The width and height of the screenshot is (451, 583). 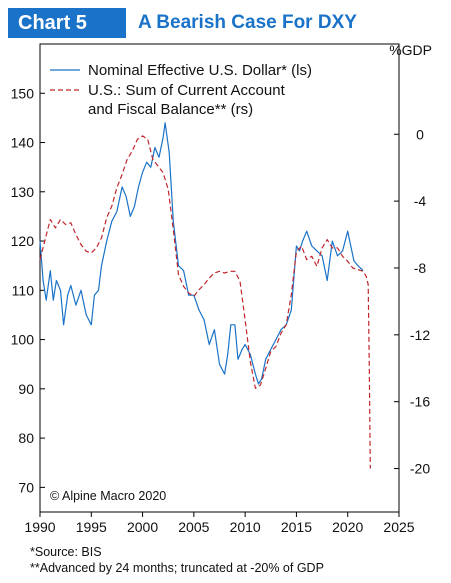 What do you see at coordinates (200, 70) in the screenshot?
I see `legend-label-dollar: Nominal Effective U.S. Dollar* (ls)` at bounding box center [200, 70].